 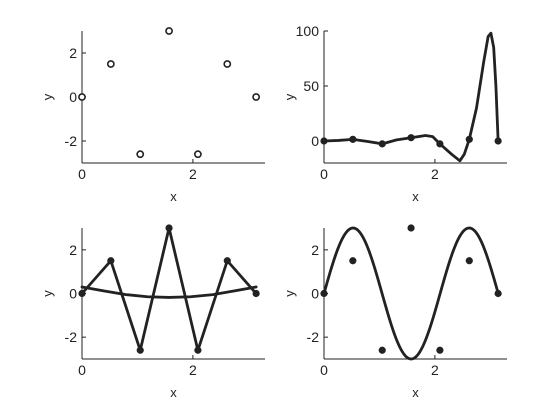 What do you see at coordinates (308, 31) in the screenshot?
I see `y-tick-label: 100` at bounding box center [308, 31].